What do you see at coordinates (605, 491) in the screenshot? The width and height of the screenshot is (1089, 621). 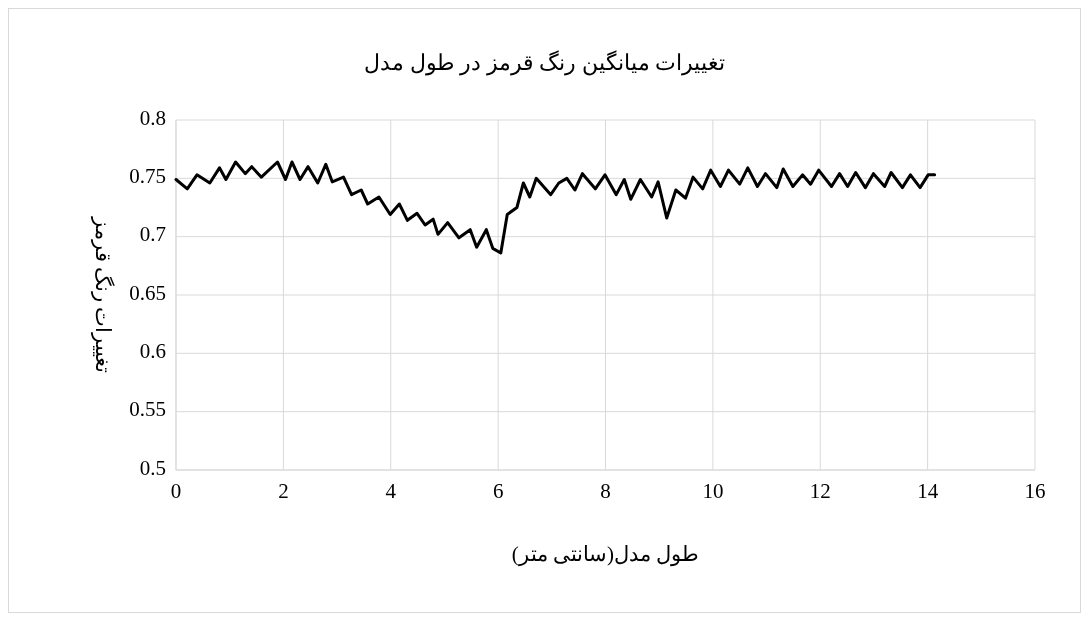 I see `x-tick-label: 8` at bounding box center [605, 491].